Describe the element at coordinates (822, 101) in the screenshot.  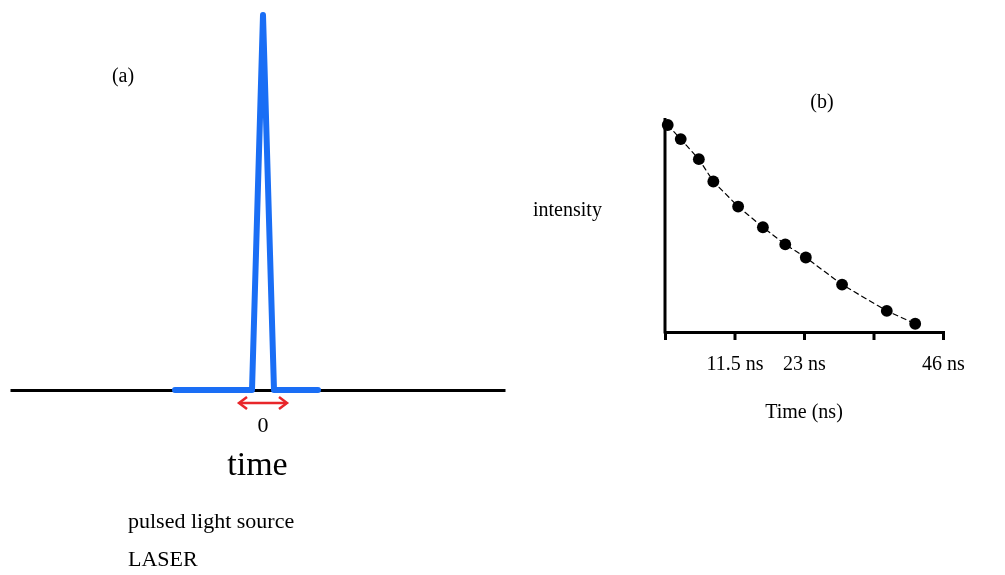
I see `chart-title: (b)` at that location.